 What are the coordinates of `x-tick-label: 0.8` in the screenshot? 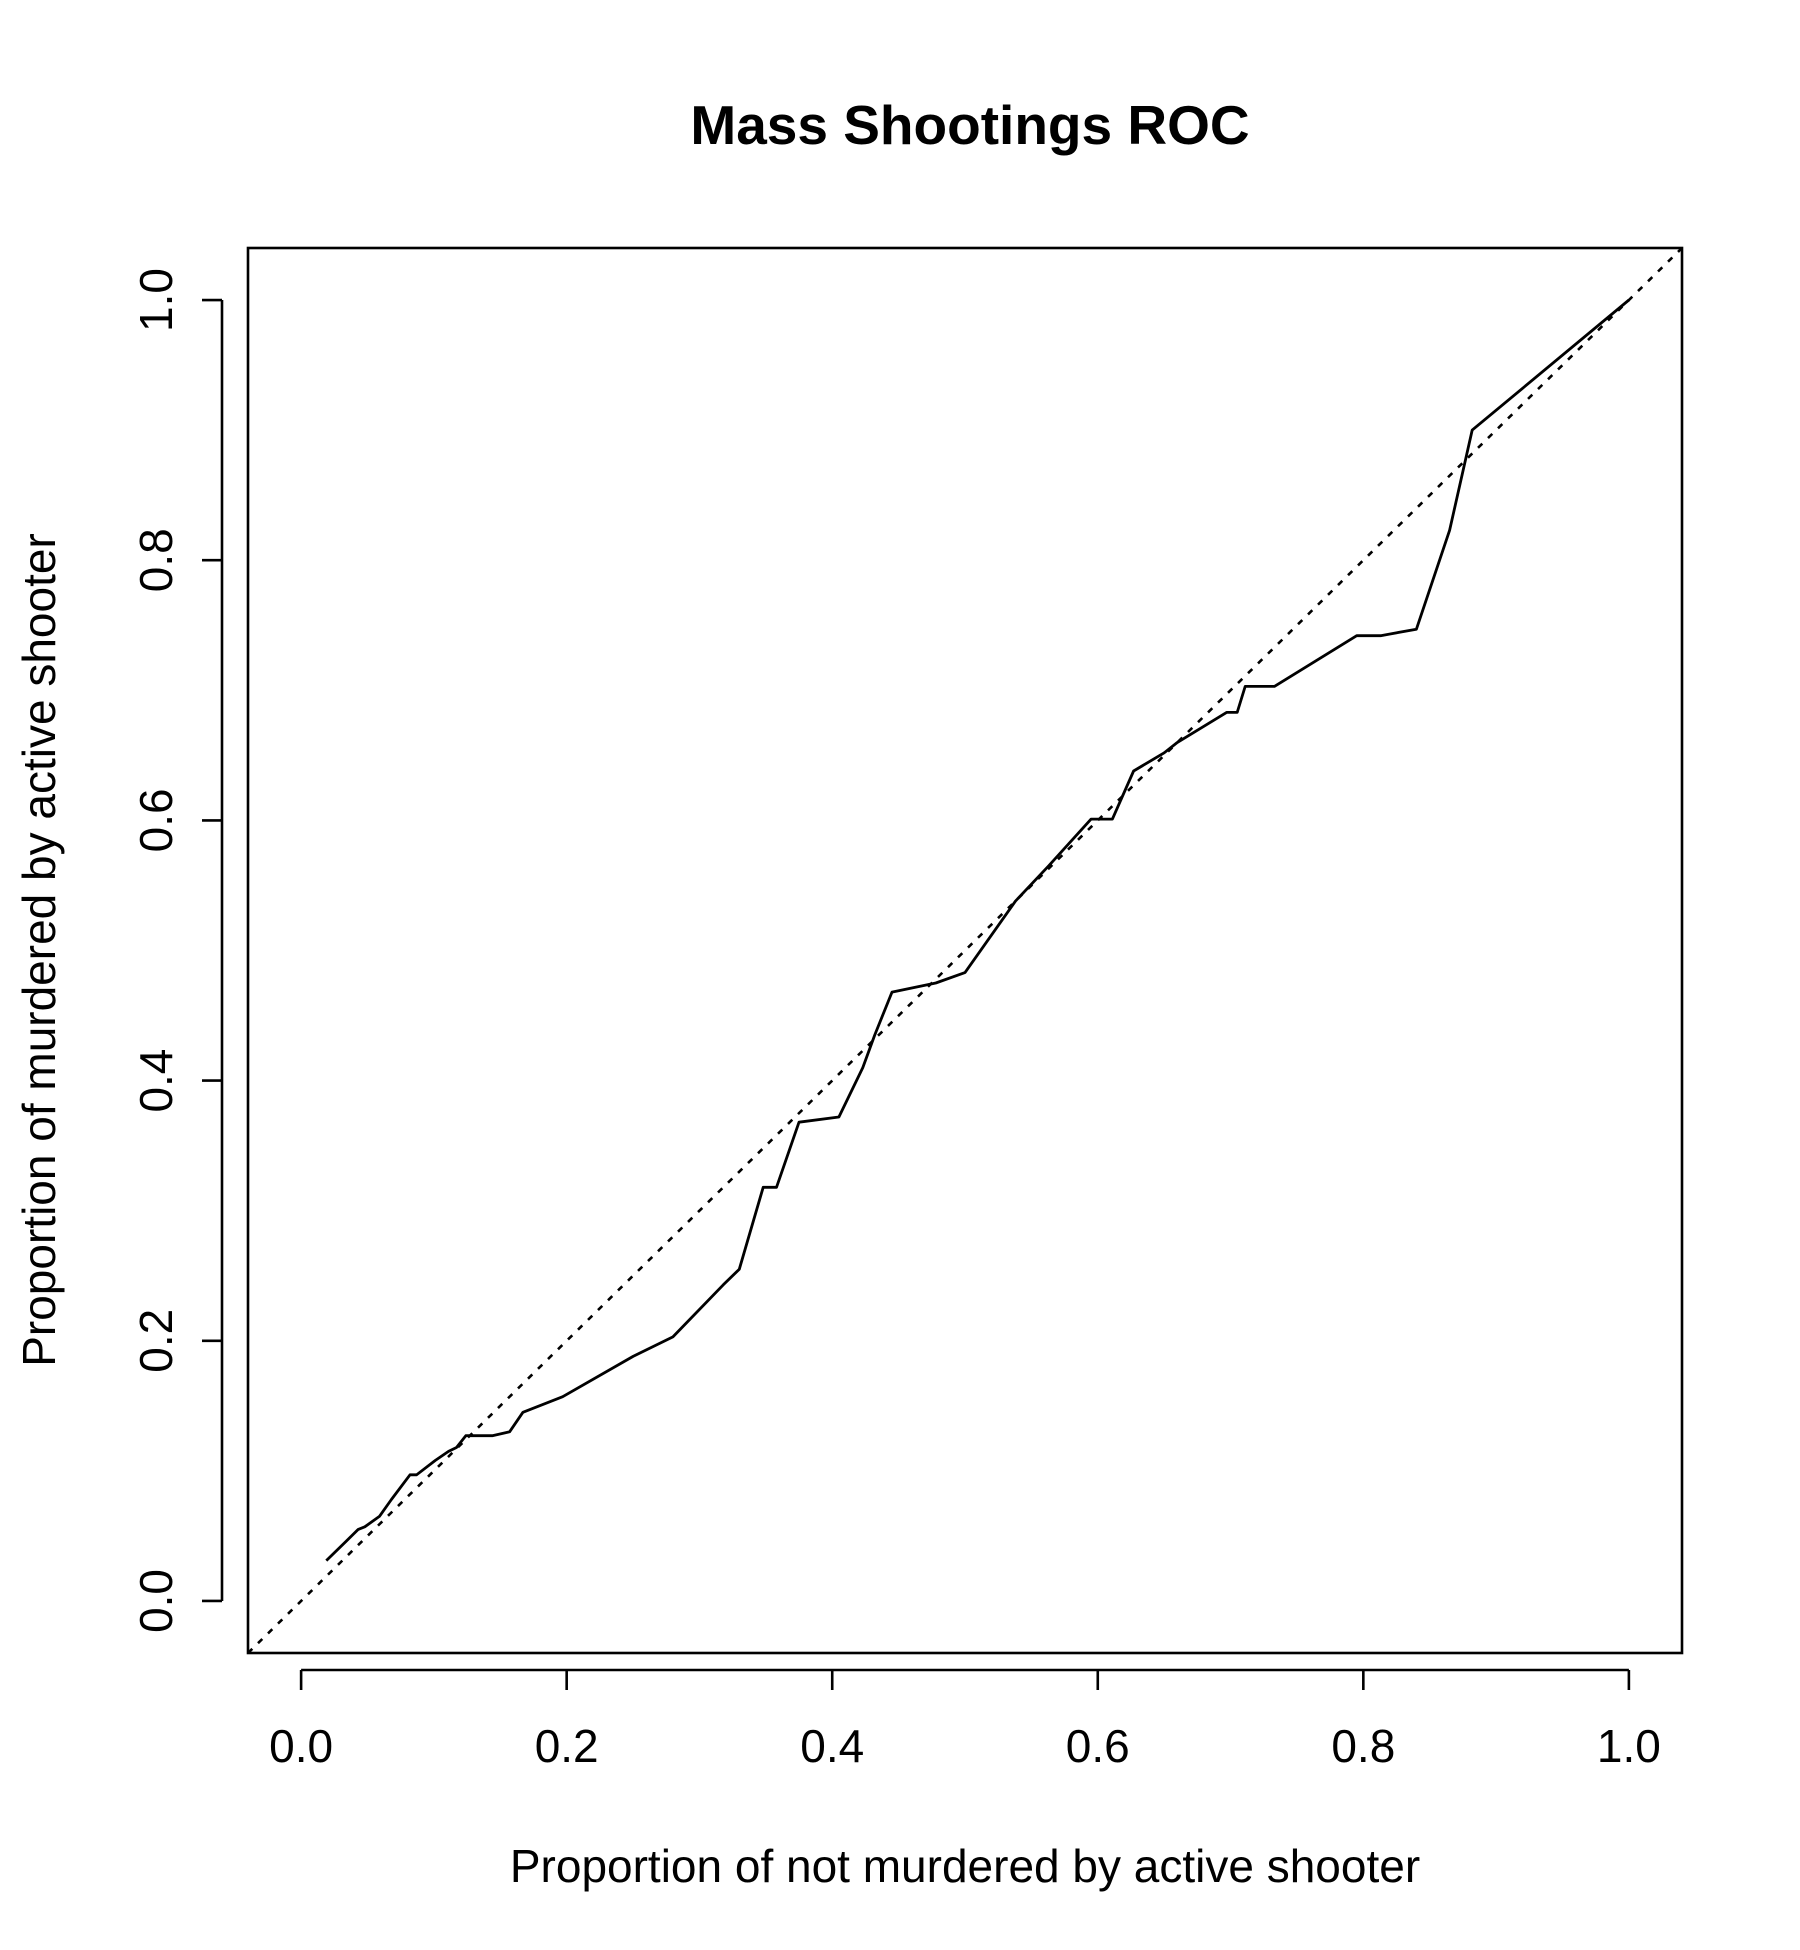 It's located at (1363, 1746).